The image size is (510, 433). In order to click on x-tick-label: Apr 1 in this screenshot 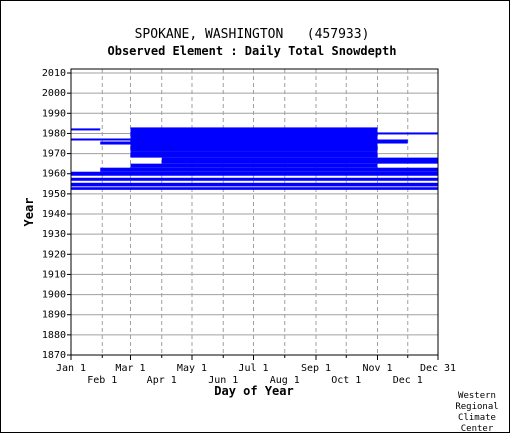, I will do `click(162, 380)`.